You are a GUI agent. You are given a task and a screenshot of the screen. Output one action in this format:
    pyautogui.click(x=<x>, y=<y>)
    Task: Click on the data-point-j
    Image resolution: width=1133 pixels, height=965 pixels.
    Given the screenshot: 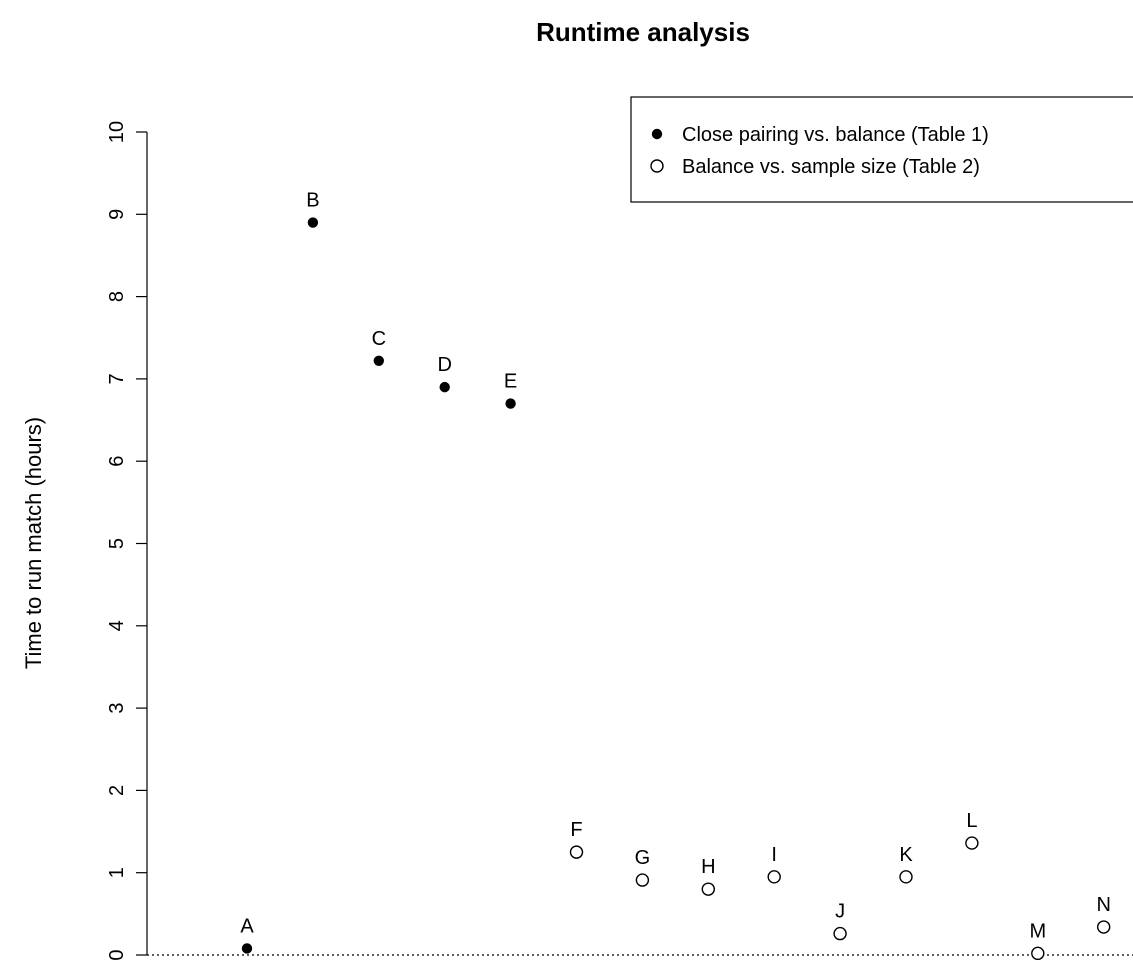 What is the action you would take?
    pyautogui.click(x=840, y=933)
    